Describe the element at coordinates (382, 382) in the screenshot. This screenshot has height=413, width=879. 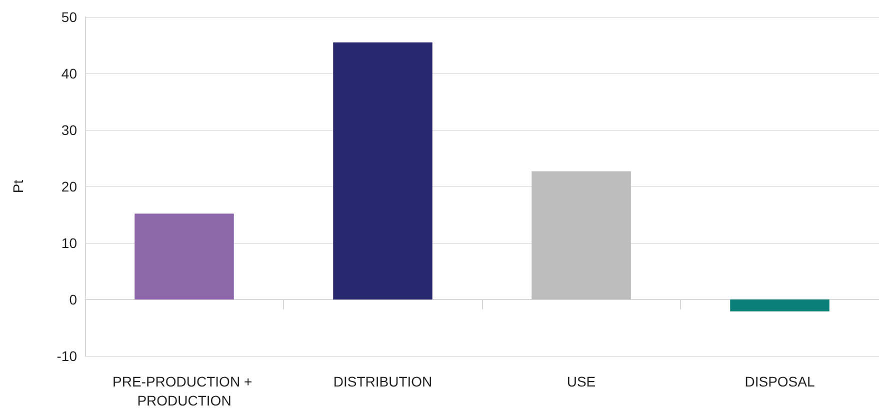
I see `x-tick-label: DISTRIBUTION` at that location.